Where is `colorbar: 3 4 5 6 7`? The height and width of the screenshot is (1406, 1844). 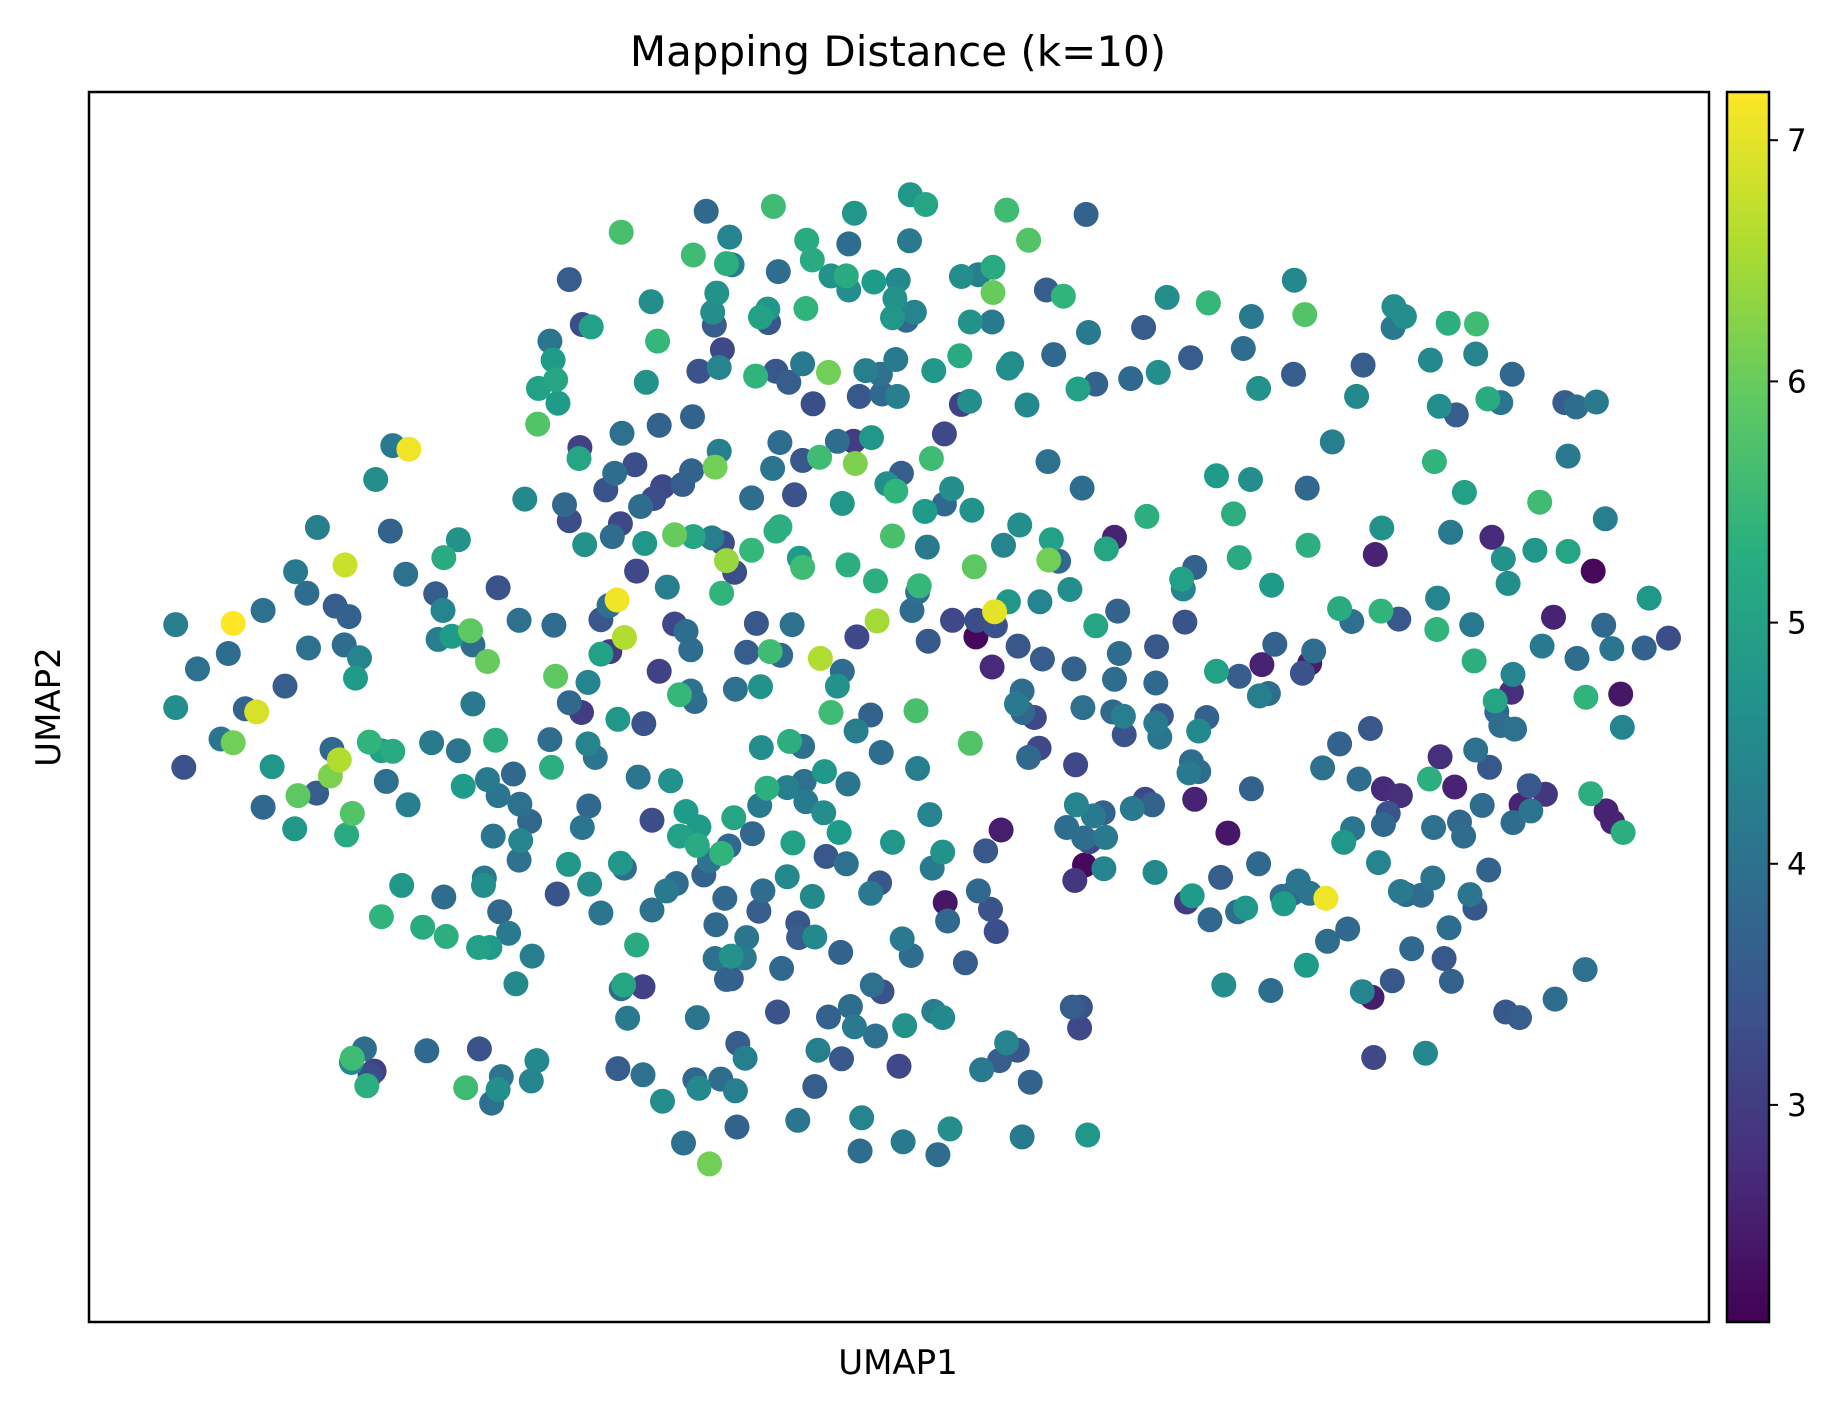
colorbar: 3 4 5 6 7 is located at coordinates (1766, 707).